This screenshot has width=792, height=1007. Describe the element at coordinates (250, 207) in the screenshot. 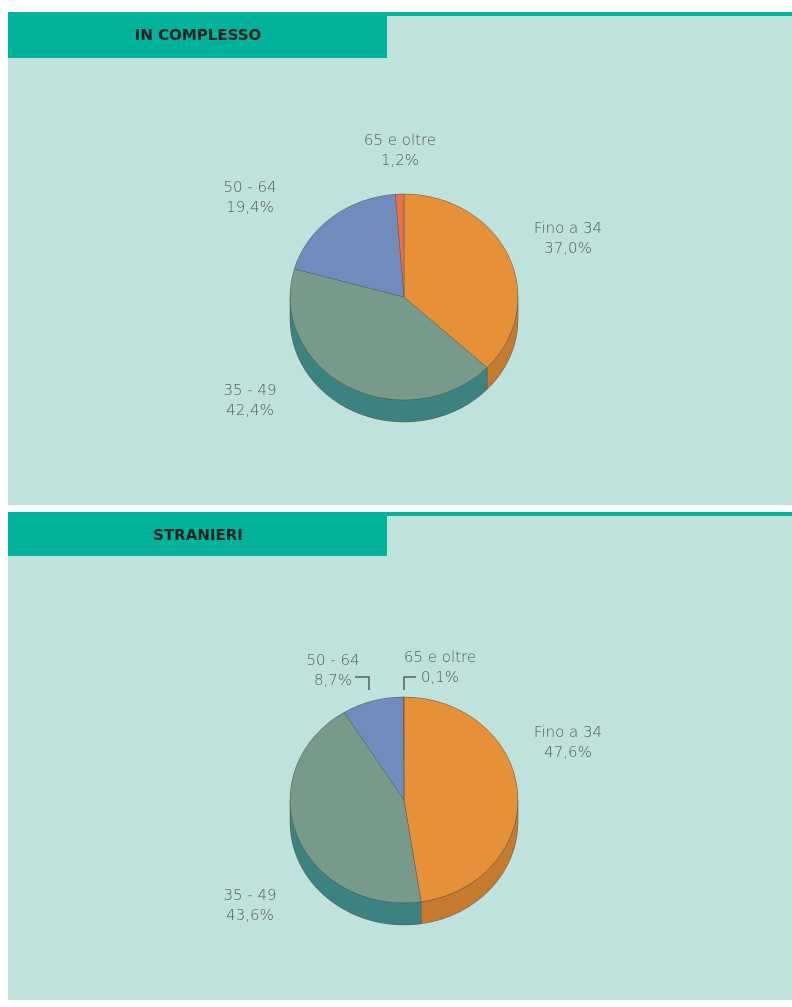

I see `value-label: 19,4%` at that location.